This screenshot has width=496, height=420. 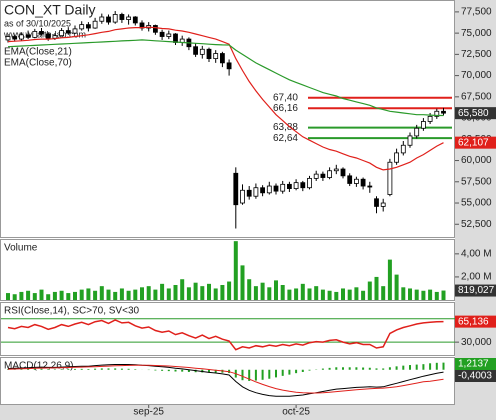 What do you see at coordinates (21, 248) in the screenshot?
I see `panel-title: Volume` at bounding box center [21, 248].